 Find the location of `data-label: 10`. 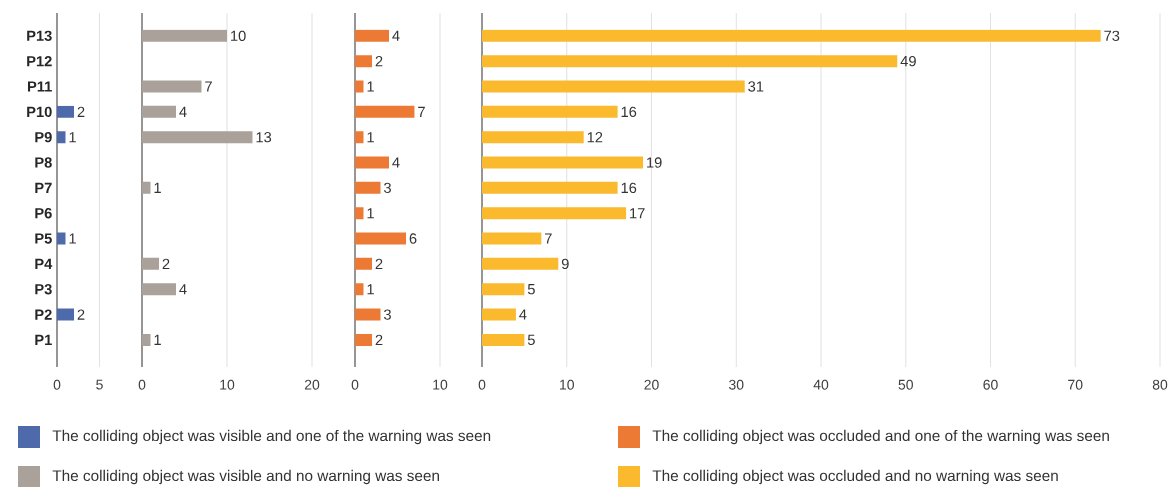

data-label: 10 is located at coordinates (238, 36).